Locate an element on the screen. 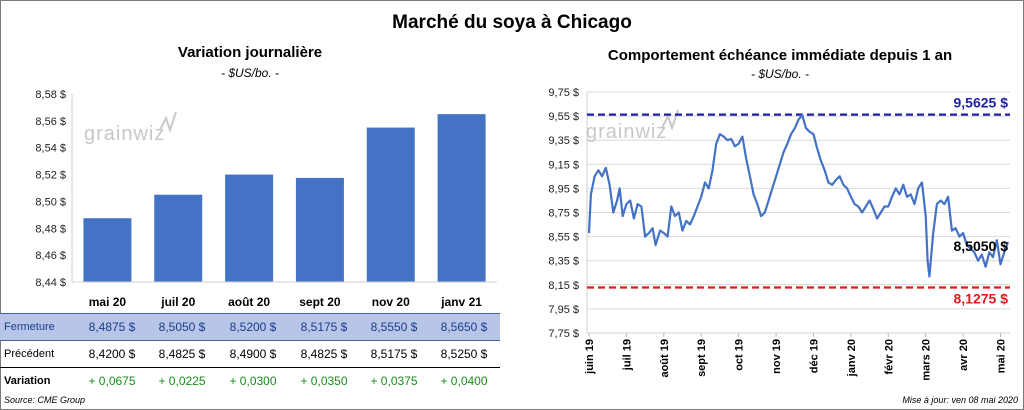  left-chart-unit: - $US/bo. - is located at coordinates (250, 73).